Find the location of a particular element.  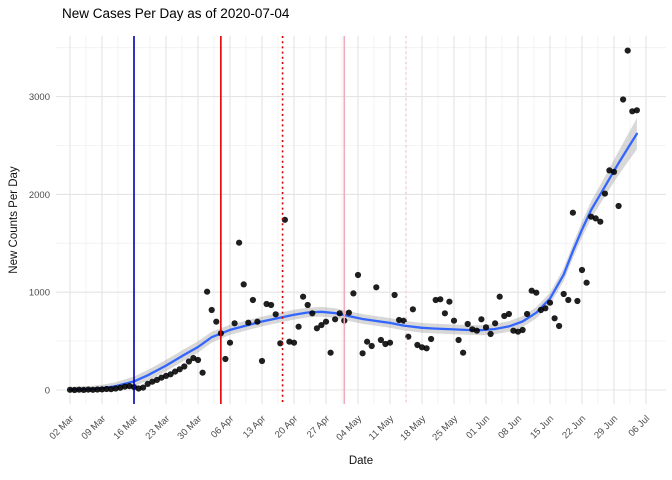

svg-text: 06 Apr is located at coordinates (222, 426).